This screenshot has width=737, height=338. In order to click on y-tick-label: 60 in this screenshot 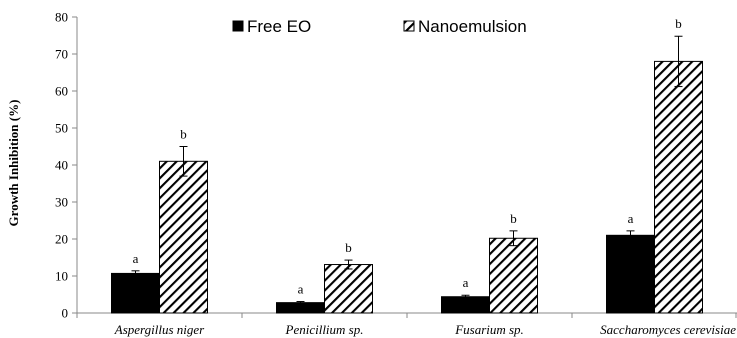, I will do `click(61, 91)`.